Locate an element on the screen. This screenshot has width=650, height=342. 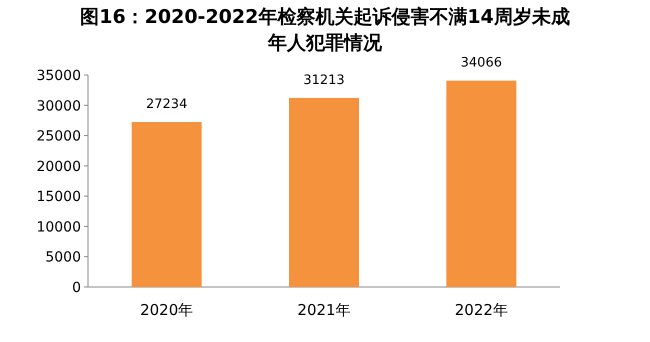
y-tick-label: 10000 is located at coordinates (58, 227).